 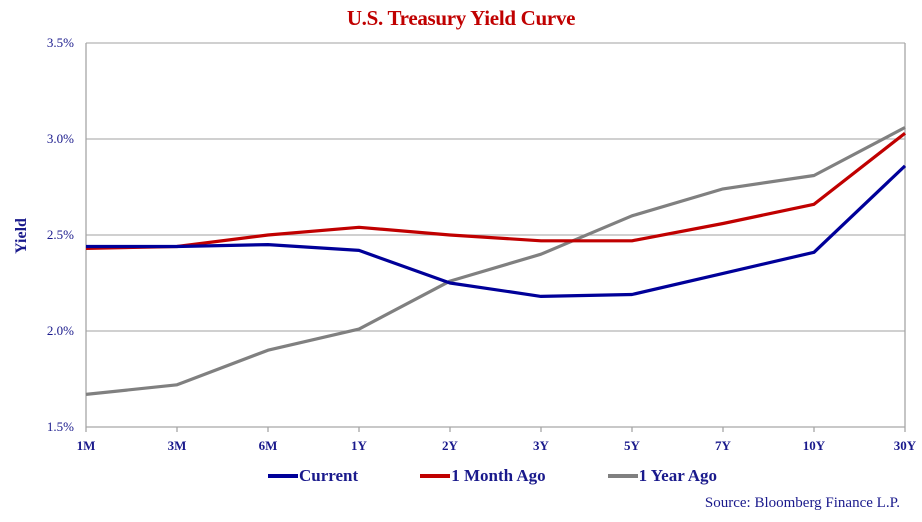 I want to click on legend: Current 1 Month Ago 1 Year Ago, so click(x=523, y=476).